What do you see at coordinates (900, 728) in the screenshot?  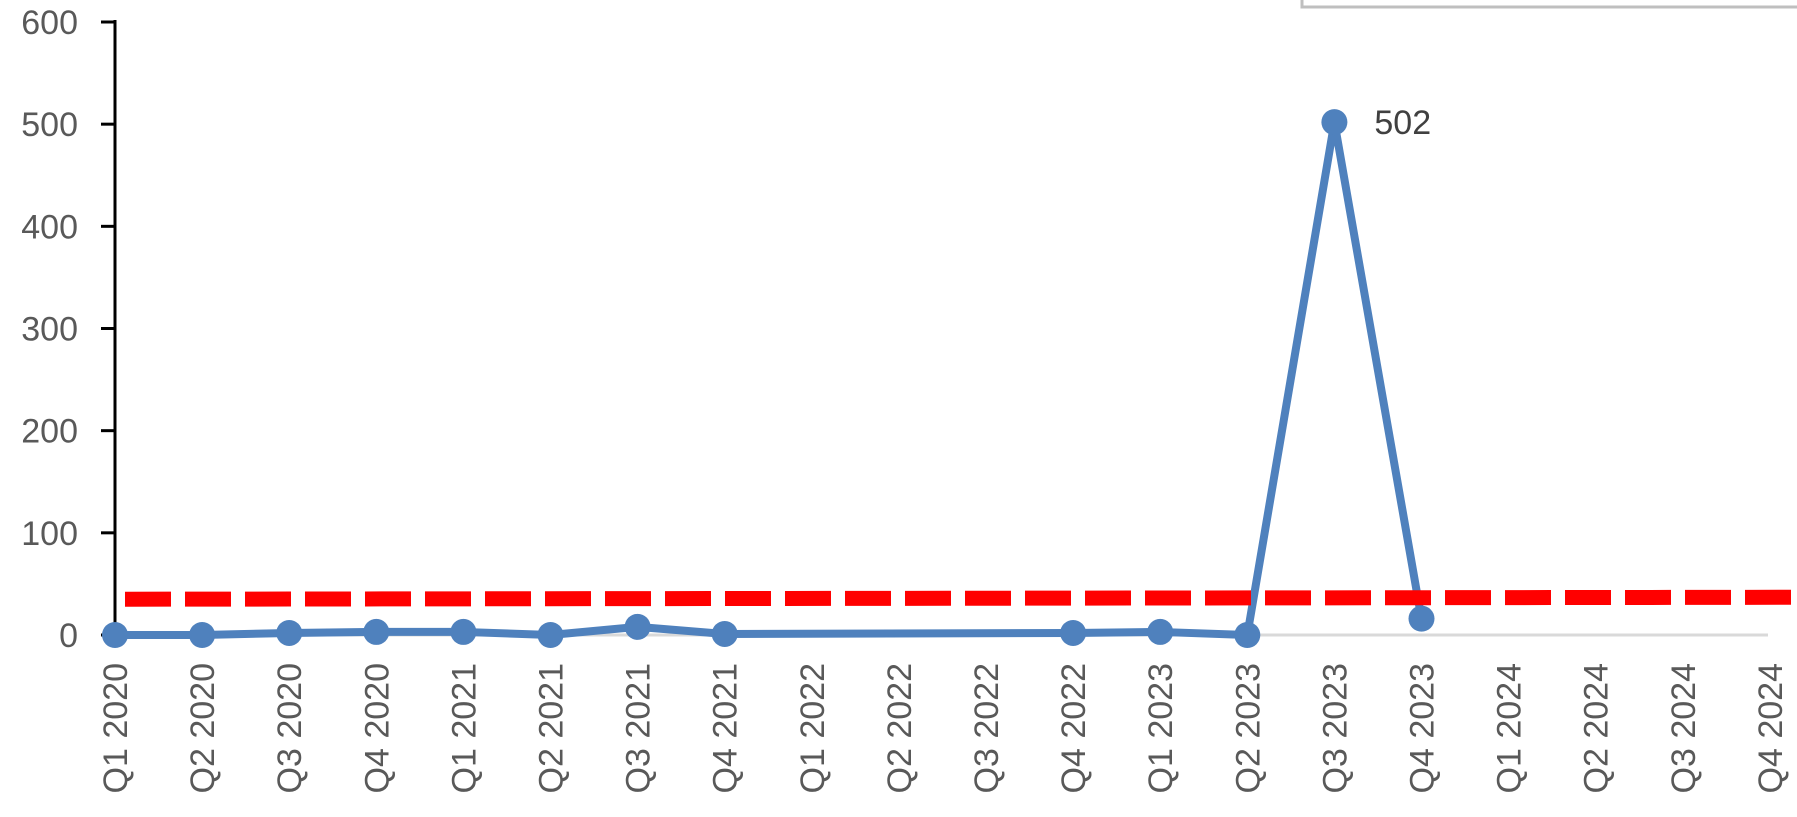 I see `x-tick-label: Q2 2022` at bounding box center [900, 728].